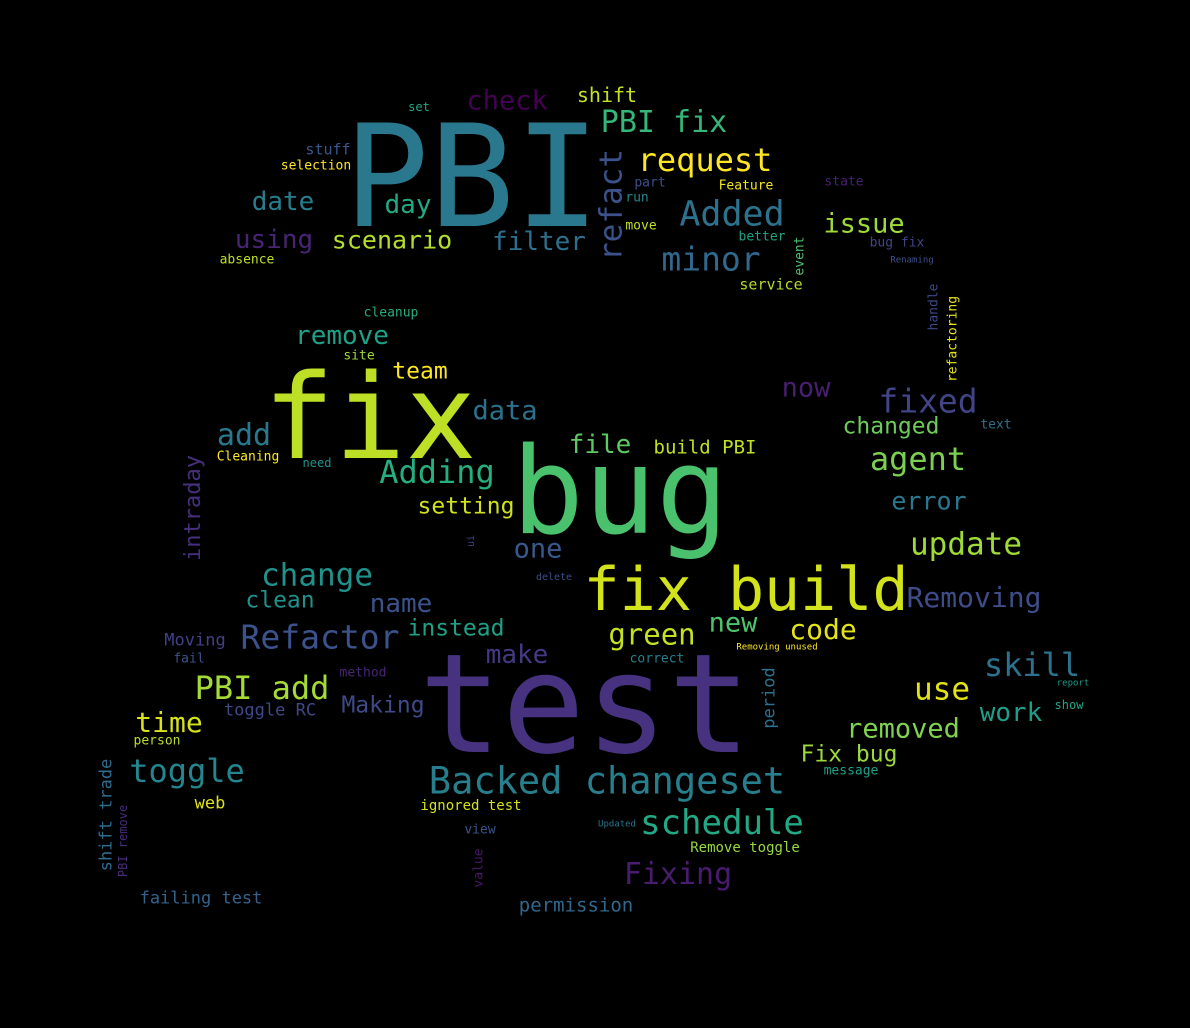 Image resolution: width=1190 pixels, height=1028 pixels. What do you see at coordinates (187, 771) in the screenshot?
I see `word-toggle: toggle` at bounding box center [187, 771].